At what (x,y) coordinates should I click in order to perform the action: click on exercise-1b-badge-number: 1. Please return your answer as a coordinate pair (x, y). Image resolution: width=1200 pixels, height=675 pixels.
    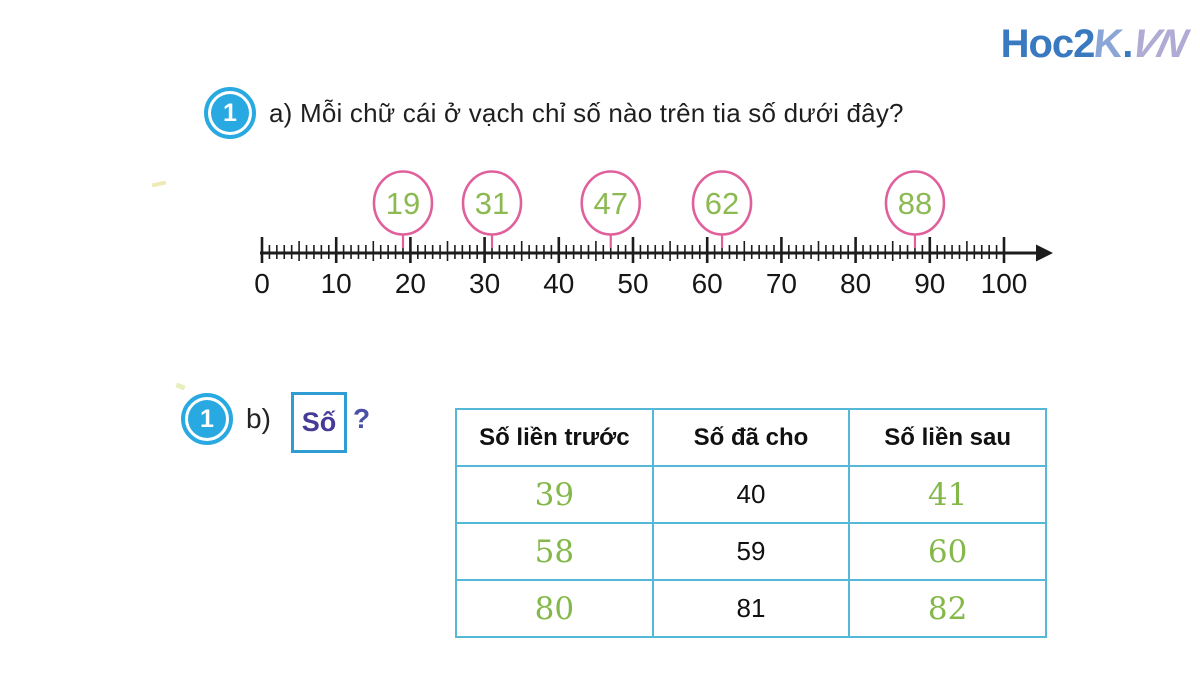
    Looking at the image, I should click on (207, 419).